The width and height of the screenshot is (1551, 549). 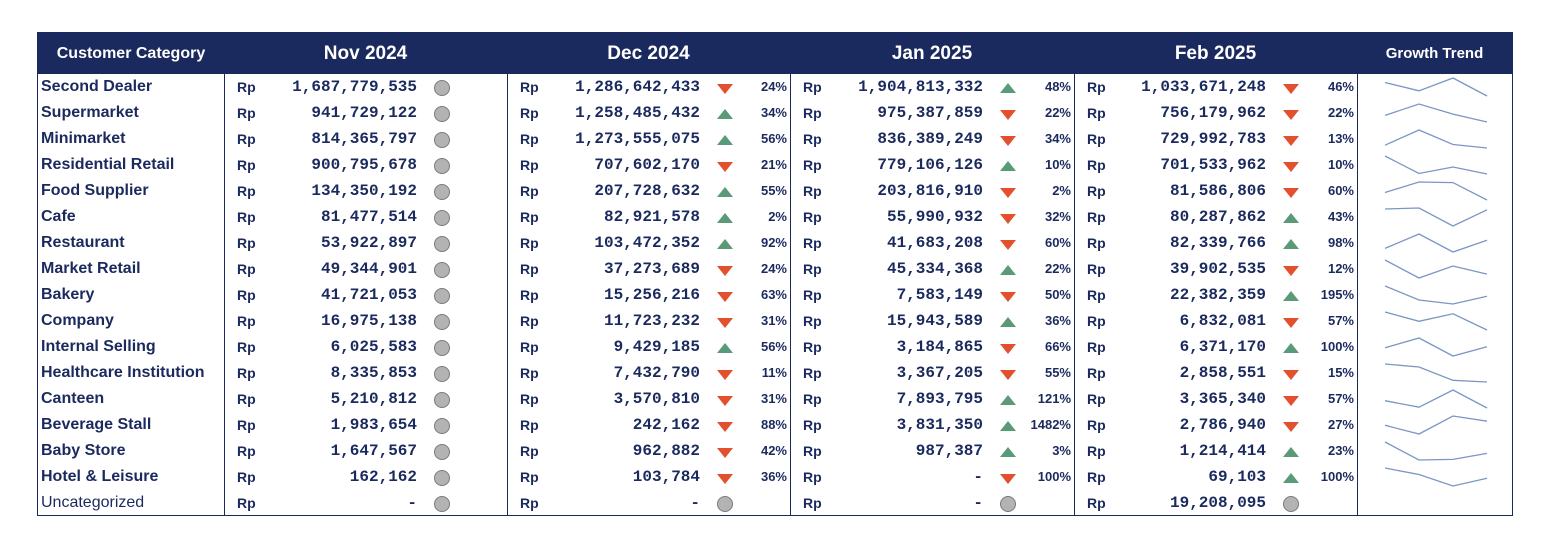 What do you see at coordinates (637, 113) in the screenshot?
I see `amount-value: 1,258,485,432` at bounding box center [637, 113].